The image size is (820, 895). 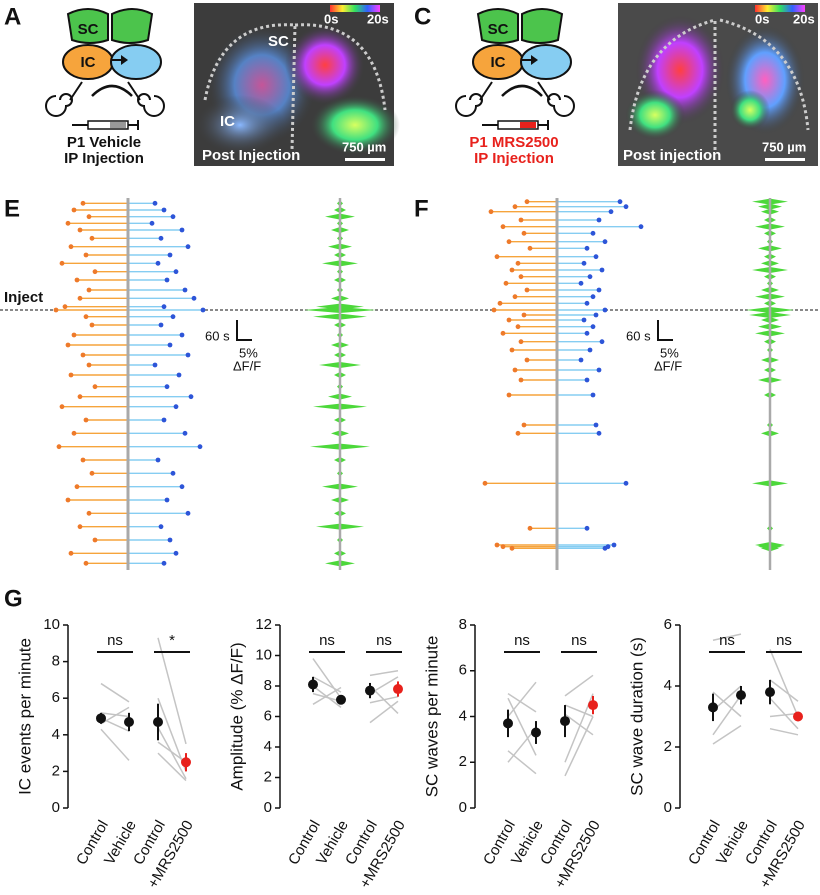 What do you see at coordinates (672, 155) in the screenshot?
I see `caption: Post injection` at bounding box center [672, 155].